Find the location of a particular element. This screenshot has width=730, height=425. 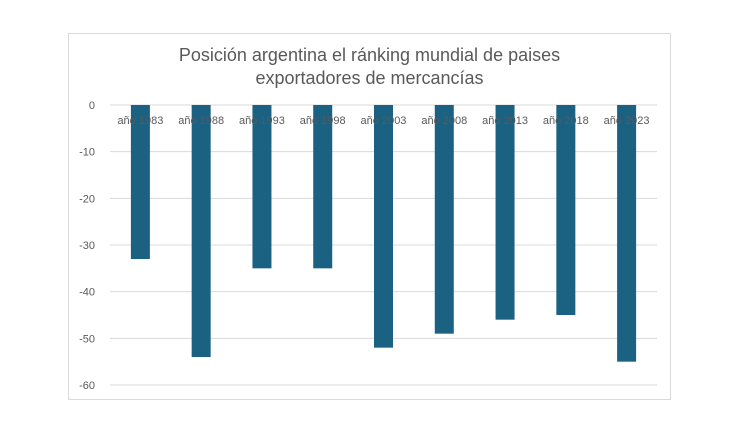

x-tick-label: año 2003 is located at coordinates (384, 121).